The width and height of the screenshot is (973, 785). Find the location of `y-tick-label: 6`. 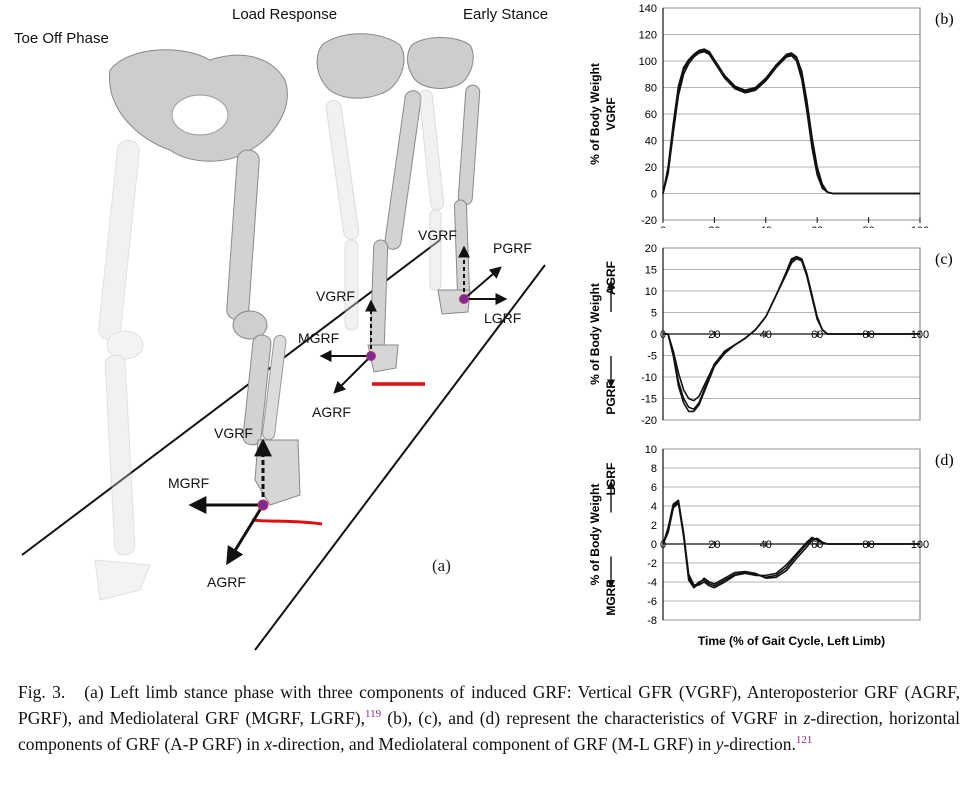

y-tick-label: 6 is located at coordinates (654, 488).